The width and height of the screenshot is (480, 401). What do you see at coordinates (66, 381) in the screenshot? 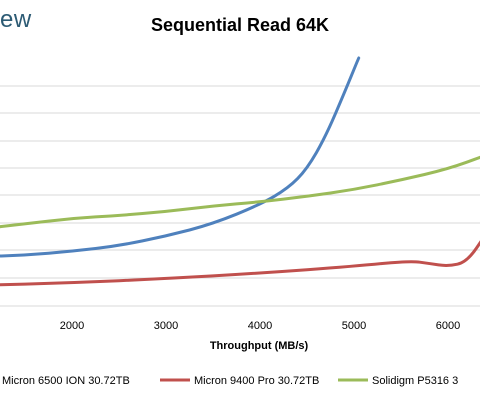
I see `legend-label-0: Micron 6500 ION 30.72TB` at bounding box center [66, 381].